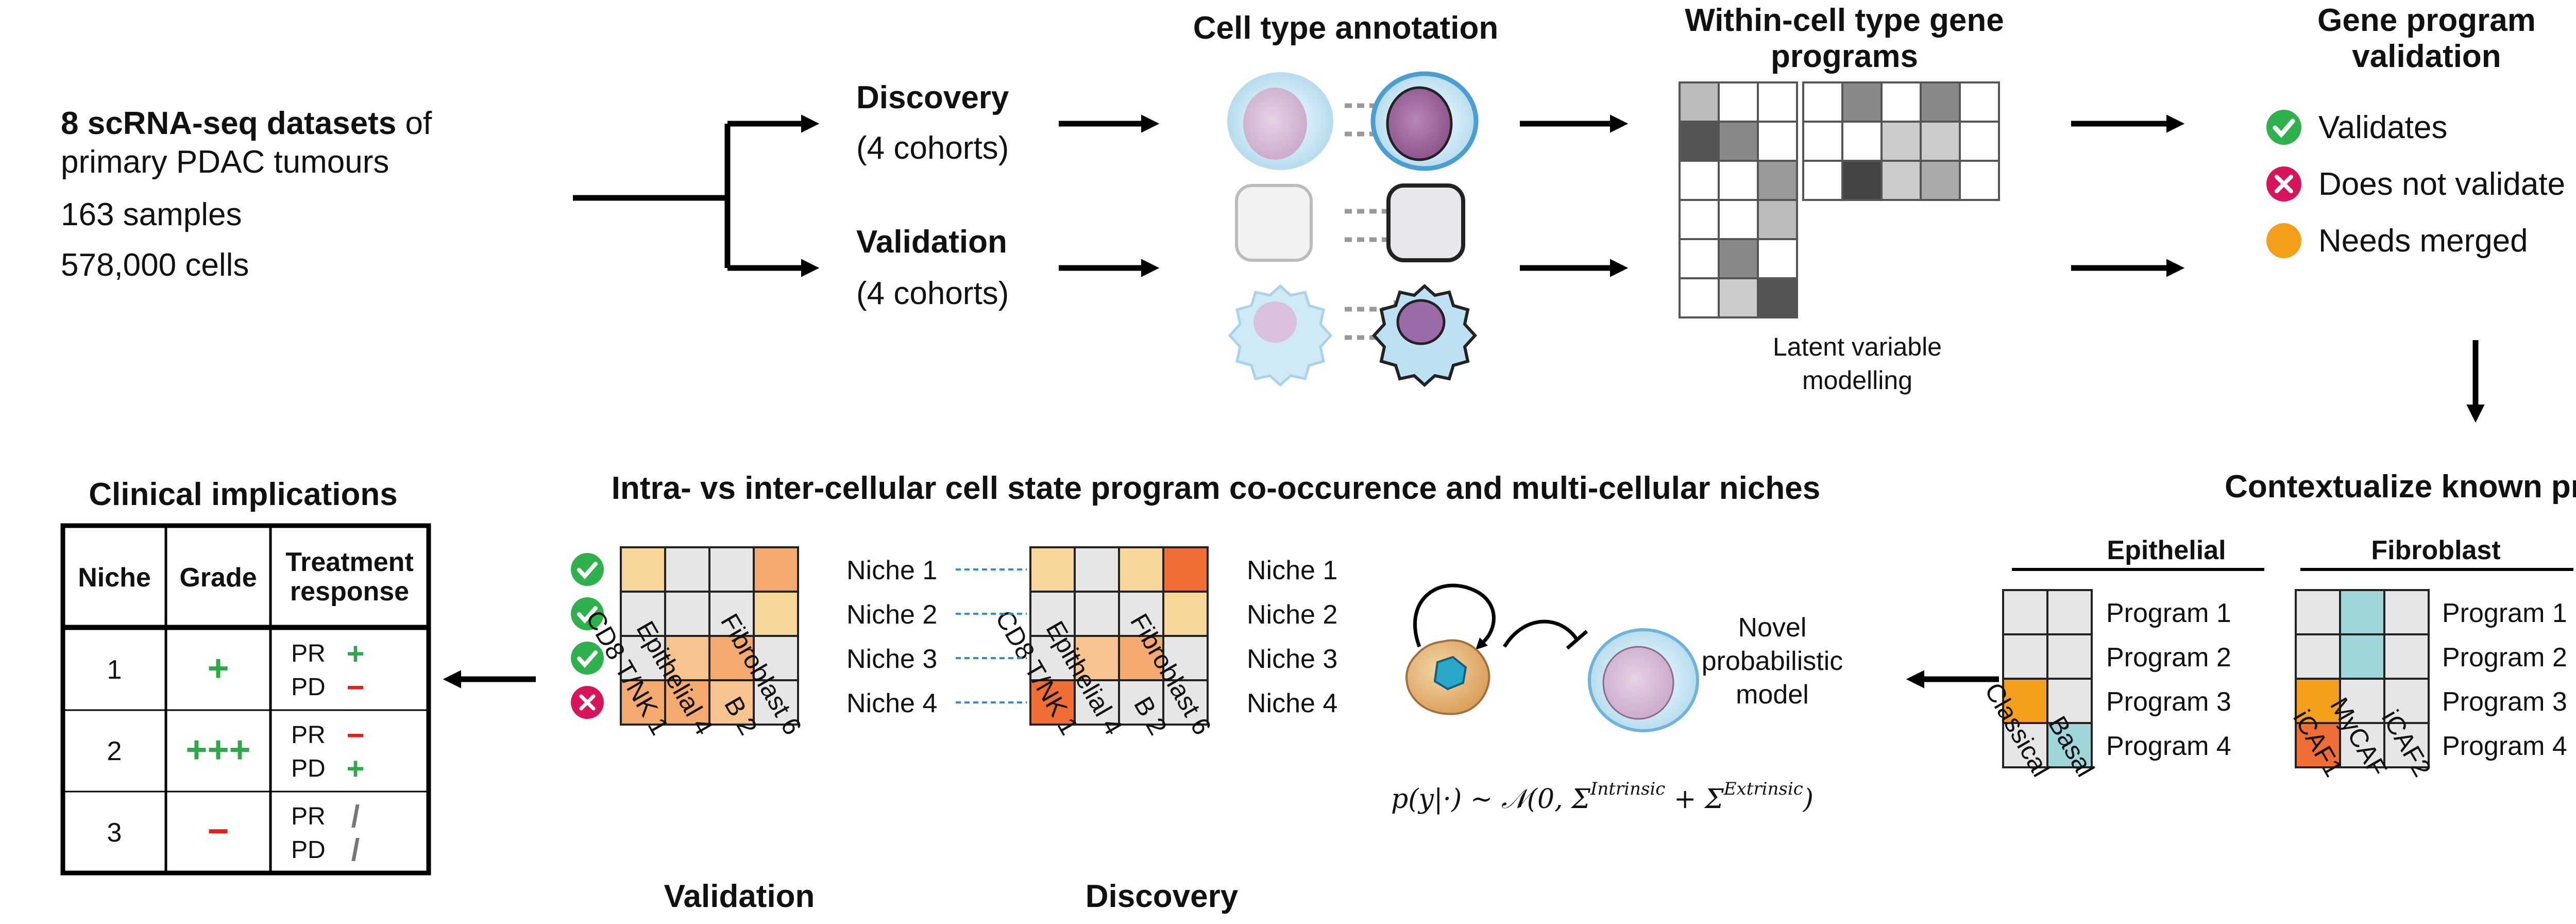  Describe the element at coordinates (2426, 20) in the screenshot. I see `validation-title-line1: Gene program` at that location.